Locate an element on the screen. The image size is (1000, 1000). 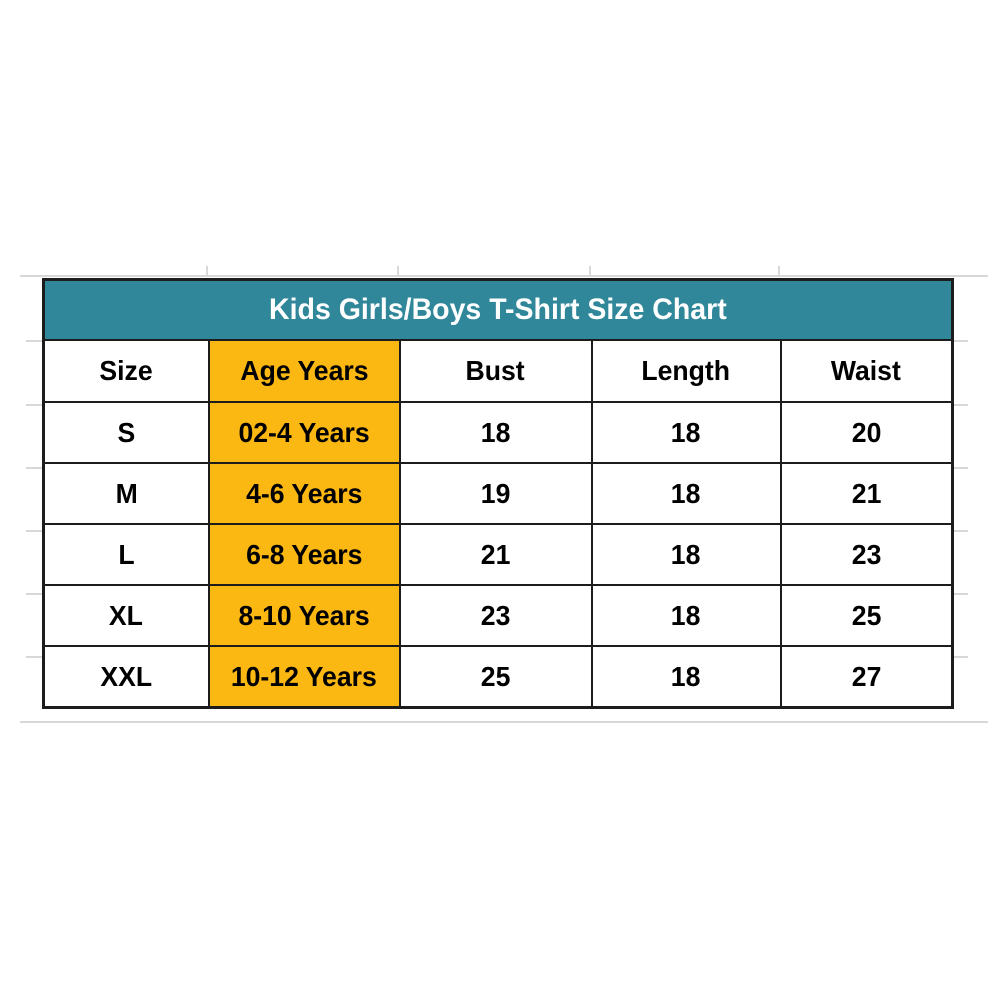
sheet-gridline-bottom is located at coordinates (504, 722).